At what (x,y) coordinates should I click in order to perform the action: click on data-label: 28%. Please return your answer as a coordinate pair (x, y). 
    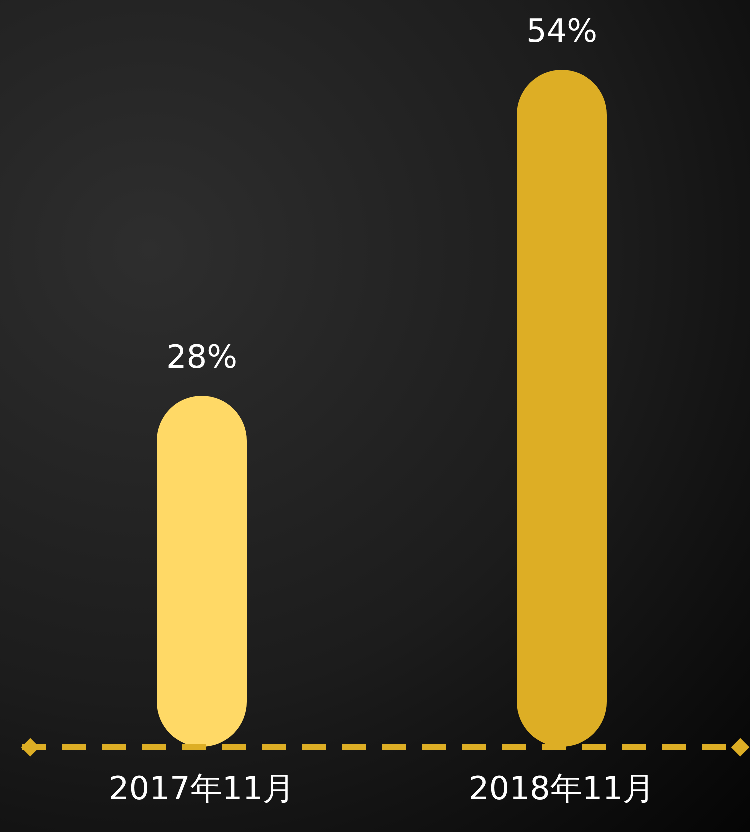
    Looking at the image, I should click on (202, 357).